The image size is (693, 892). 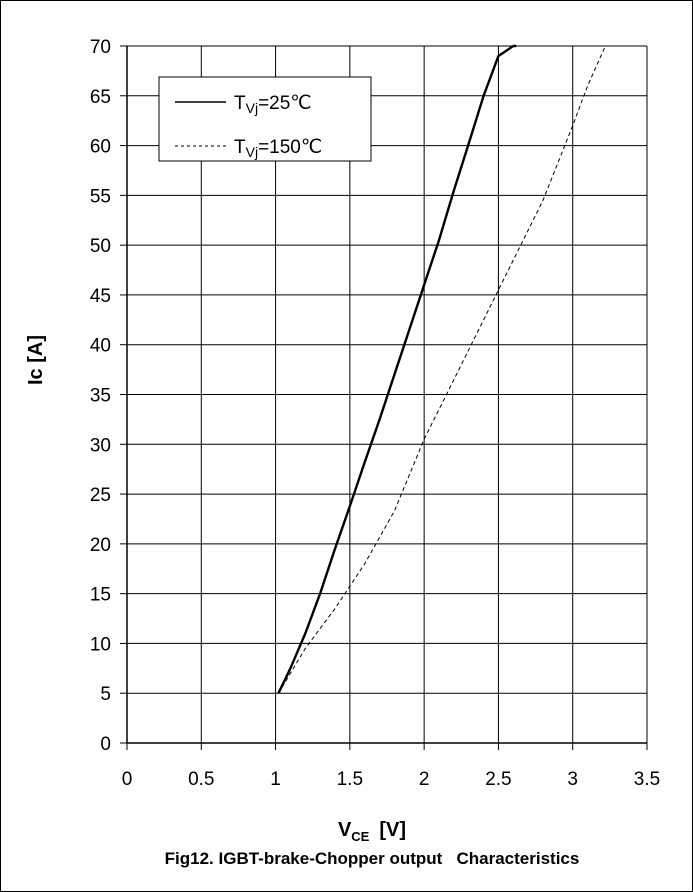 What do you see at coordinates (647, 779) in the screenshot?
I see `x-tick-label: 3.5` at bounding box center [647, 779].